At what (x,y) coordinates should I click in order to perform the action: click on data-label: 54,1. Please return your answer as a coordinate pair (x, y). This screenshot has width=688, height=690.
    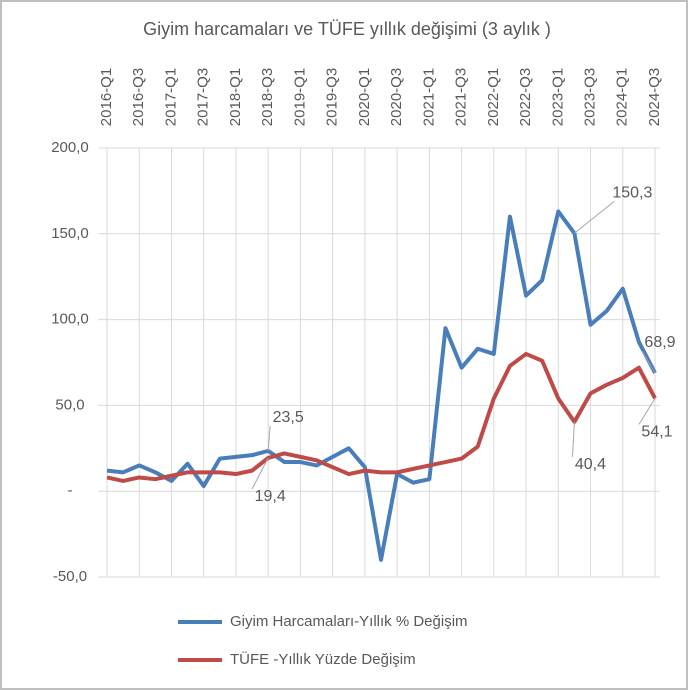
    Looking at the image, I should click on (656, 432).